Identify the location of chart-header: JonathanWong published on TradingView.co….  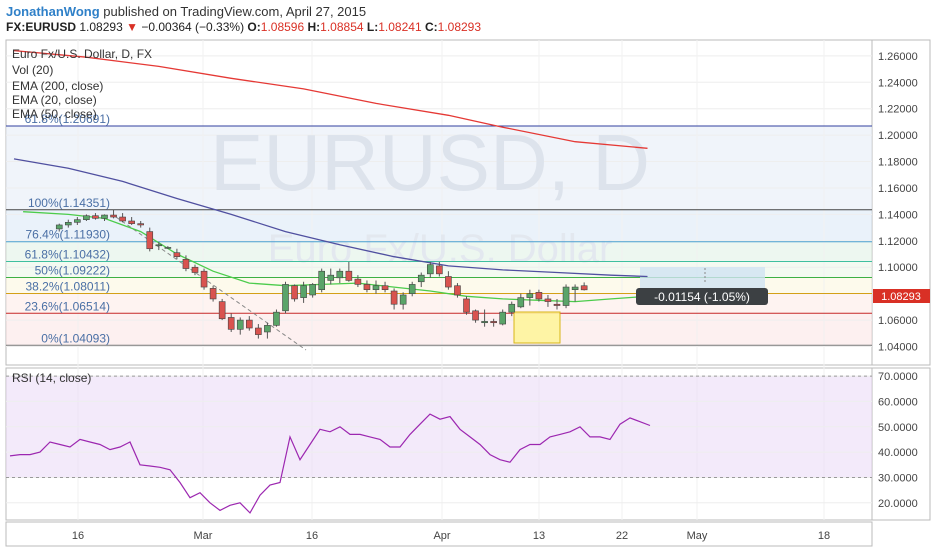
(466, 22).